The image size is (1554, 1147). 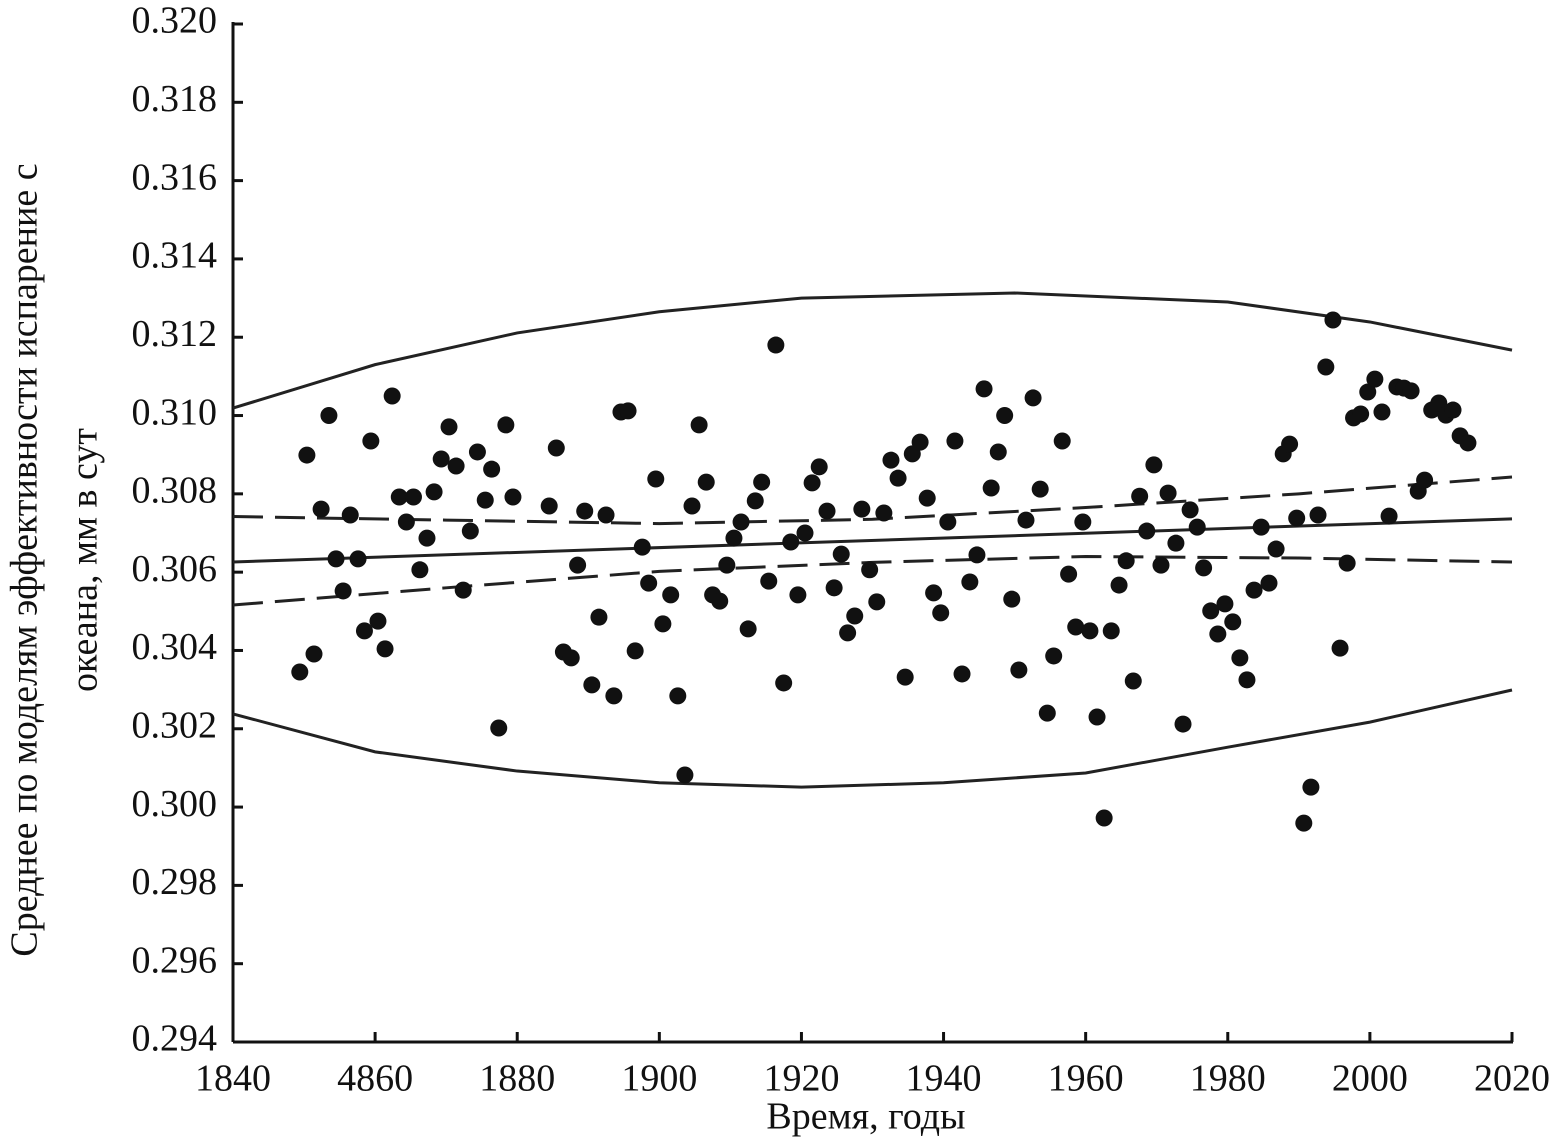 What do you see at coordinates (659, 1079) in the screenshot?
I see `x-tick-label: 1900` at bounding box center [659, 1079].